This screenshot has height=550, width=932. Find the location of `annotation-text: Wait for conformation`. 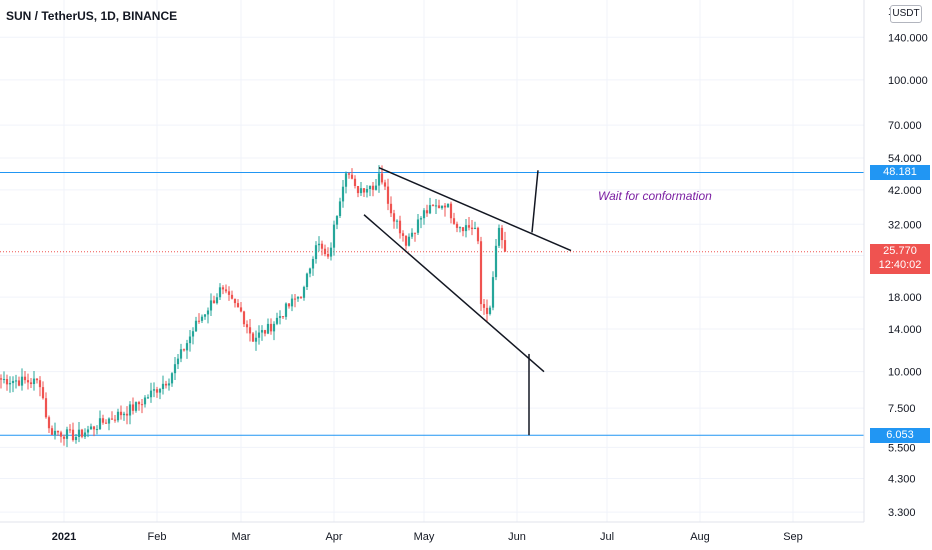

annotation-text: Wait for conformation is located at coordinates (655, 196).